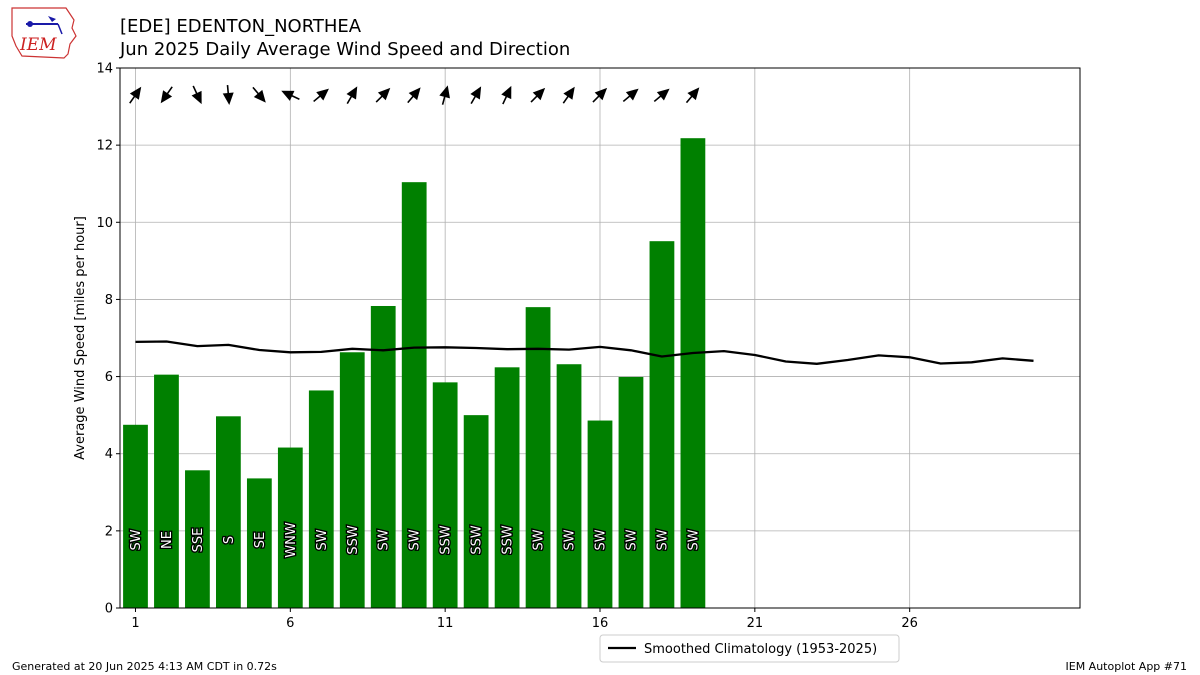  Describe the element at coordinates (1126, 666) in the screenshot. I see `footer-app: IEM Autoplot App #71` at that location.